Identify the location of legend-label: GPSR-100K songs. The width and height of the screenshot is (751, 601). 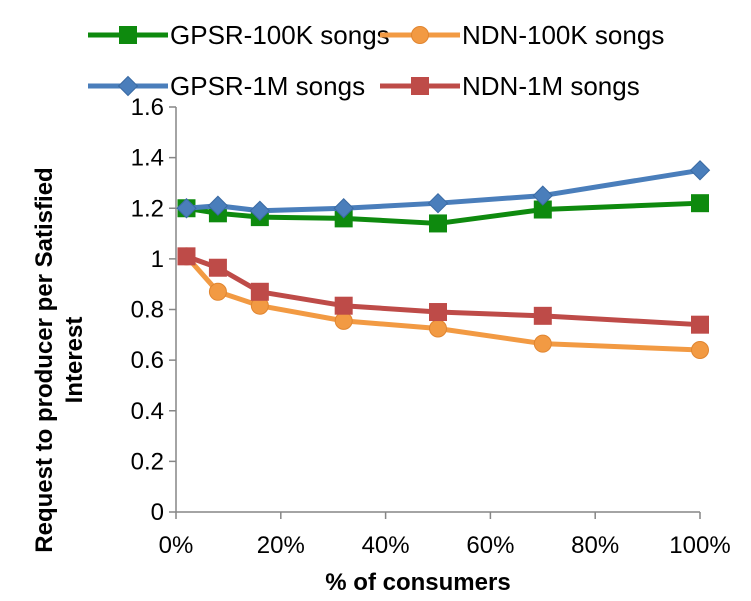
(280, 35).